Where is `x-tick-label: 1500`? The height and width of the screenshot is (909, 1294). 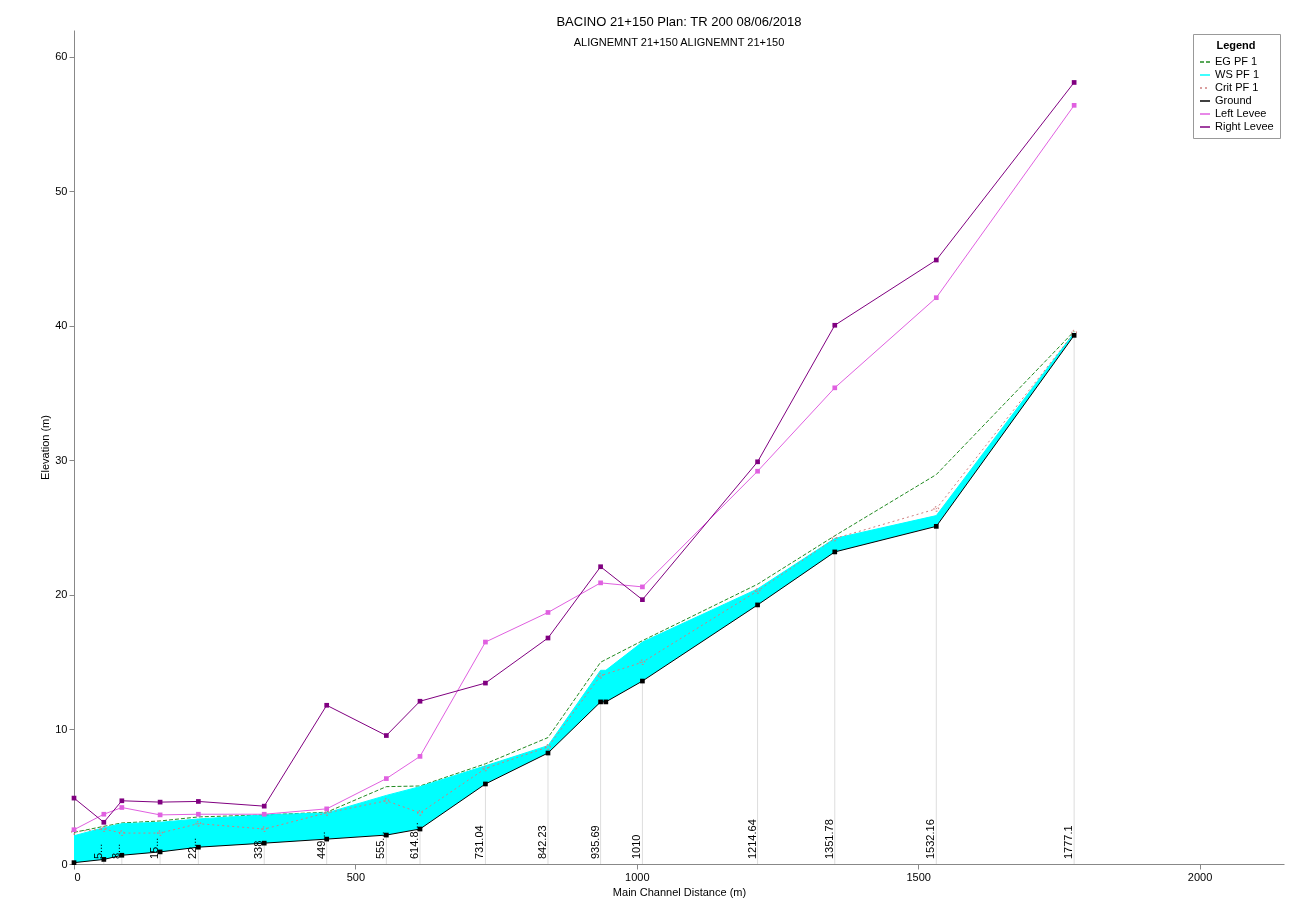
x-tick-label: 1500 is located at coordinates (918, 876).